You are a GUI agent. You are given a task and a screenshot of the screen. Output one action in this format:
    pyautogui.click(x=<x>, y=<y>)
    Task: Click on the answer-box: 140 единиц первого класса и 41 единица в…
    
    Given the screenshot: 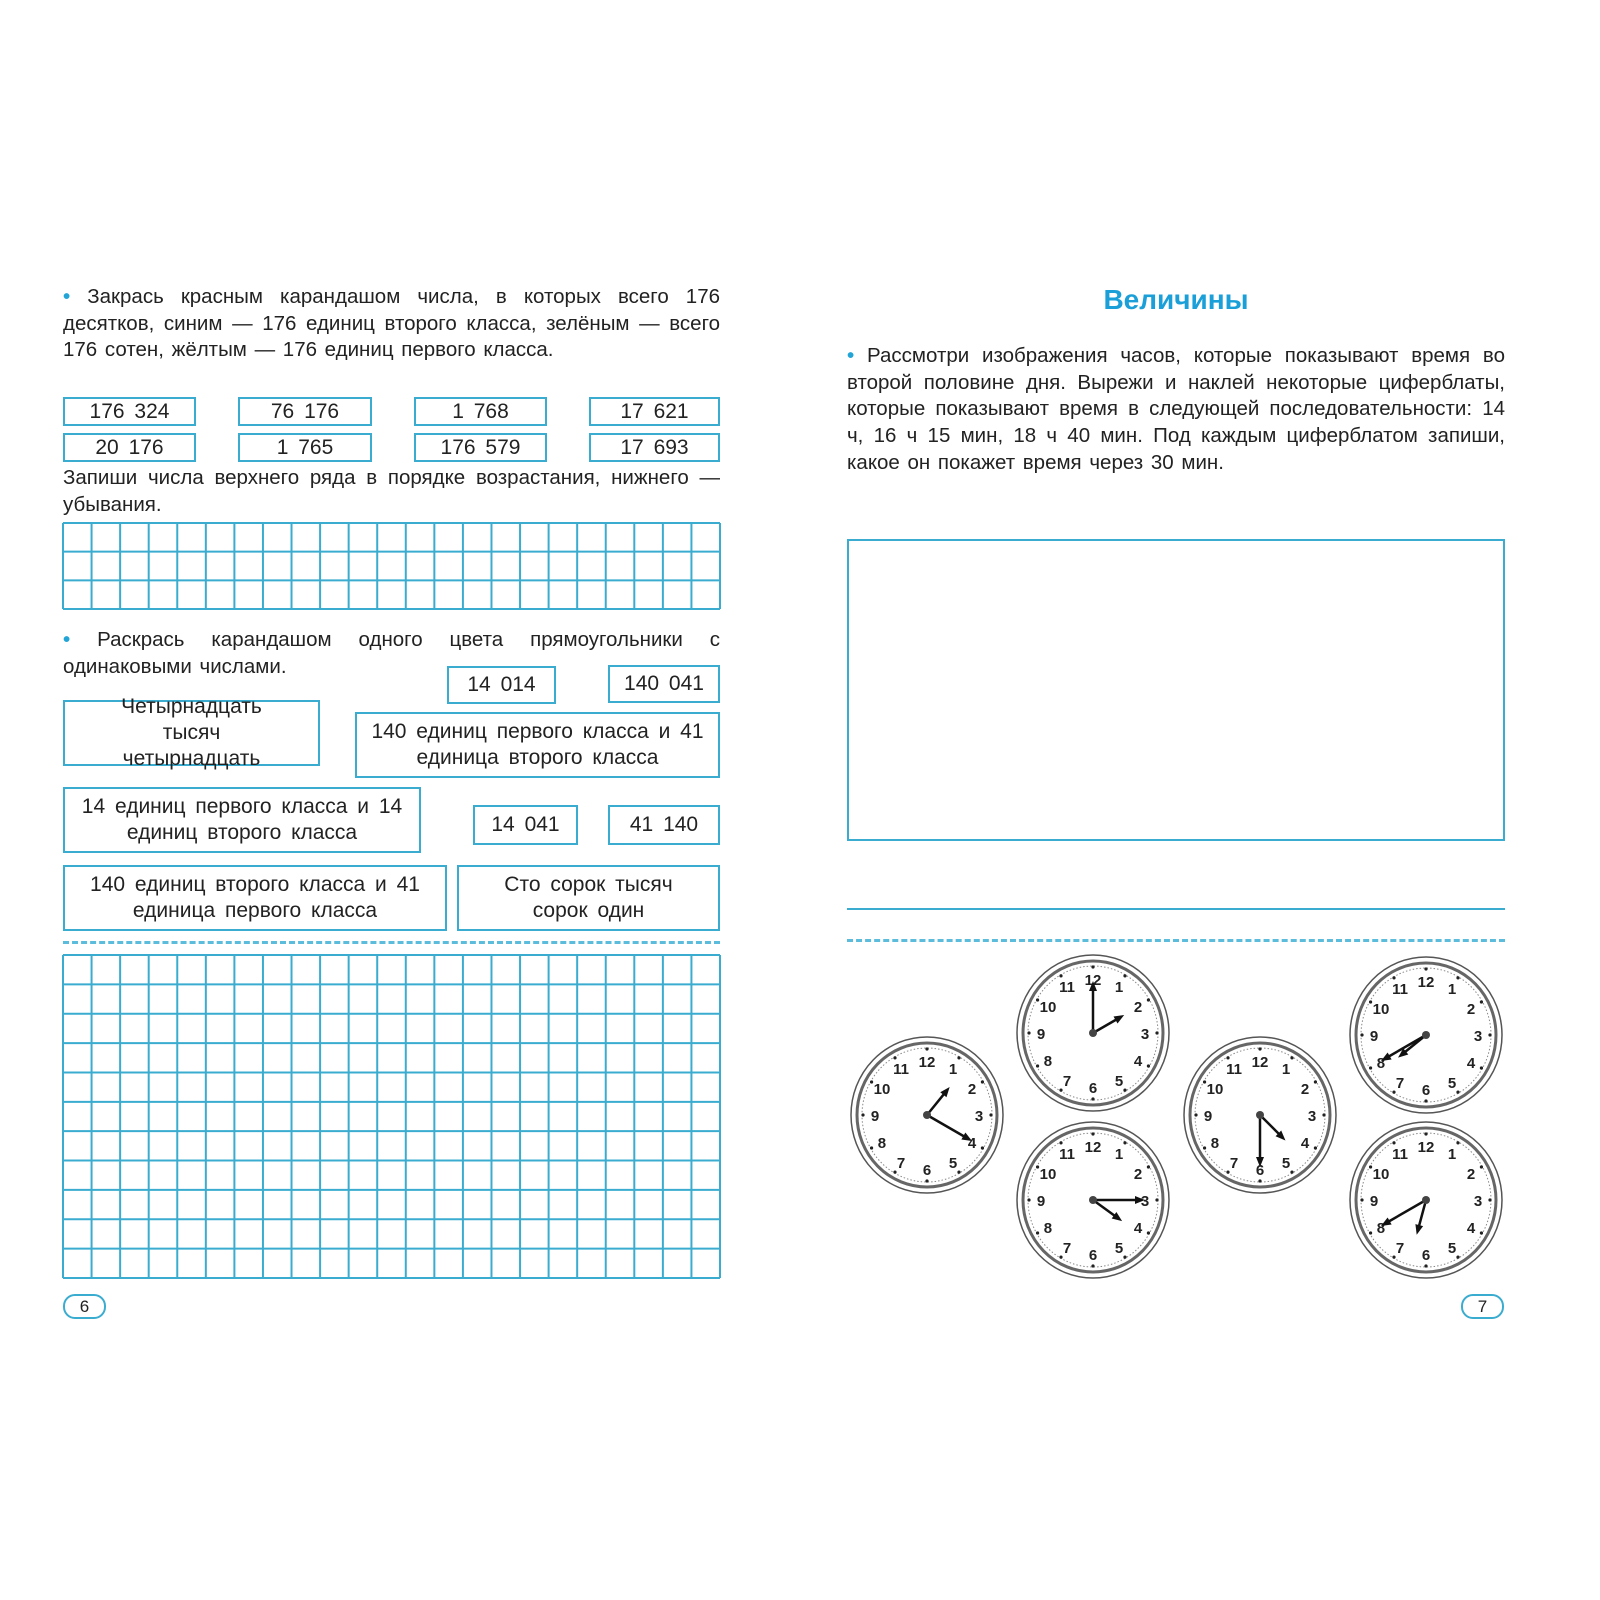 What is the action you would take?
    pyautogui.click(x=537, y=745)
    